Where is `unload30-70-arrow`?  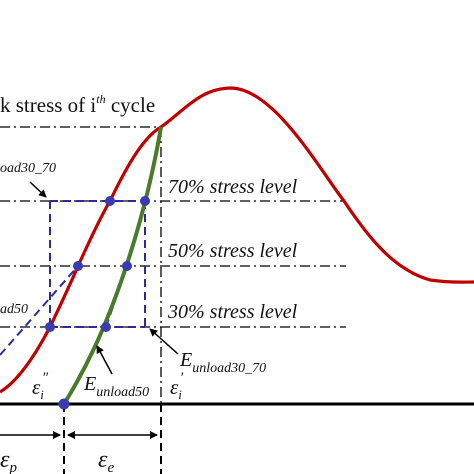 unload30-70-arrow is located at coordinates (38, 189).